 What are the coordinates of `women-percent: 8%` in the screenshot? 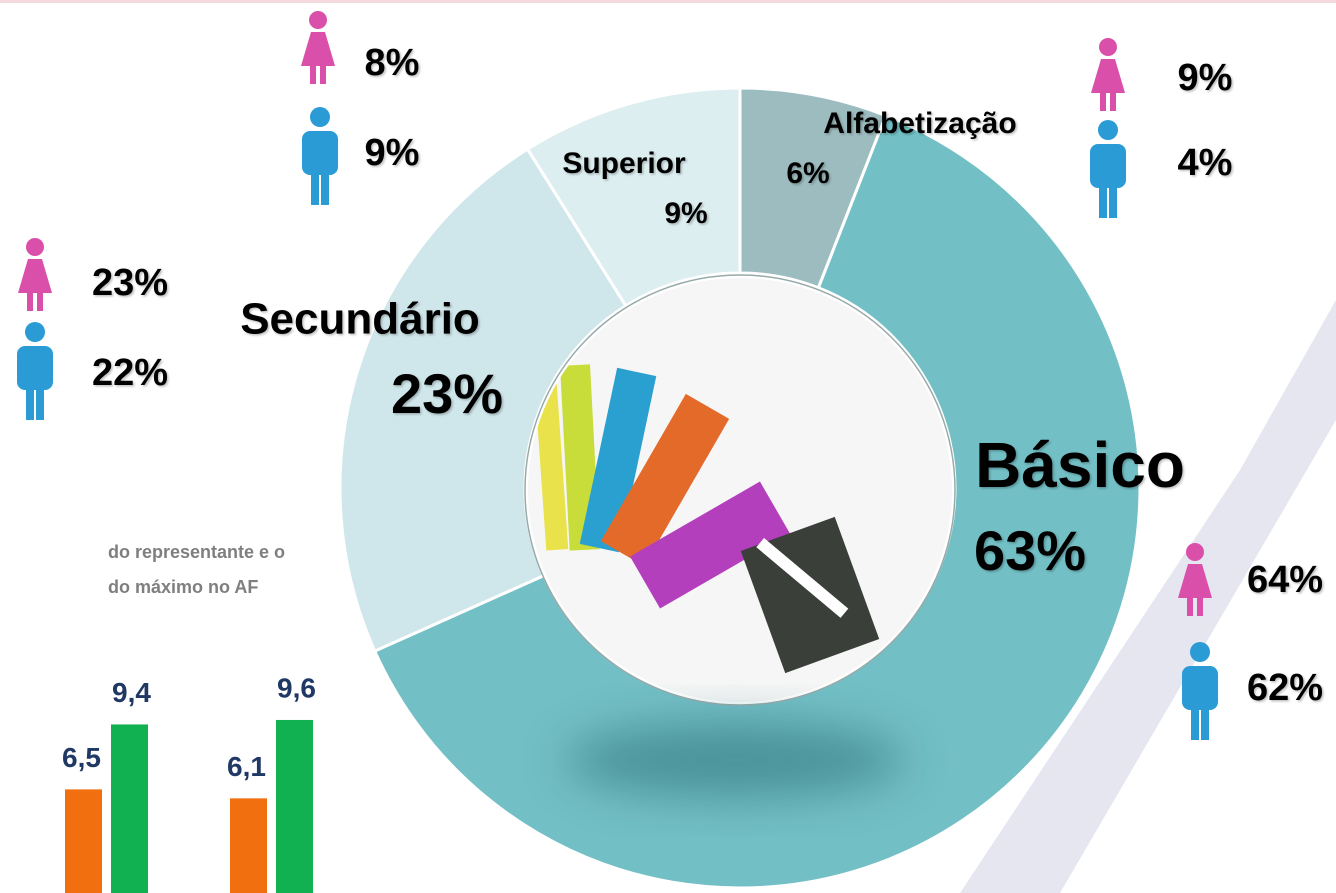 It's located at (392, 63).